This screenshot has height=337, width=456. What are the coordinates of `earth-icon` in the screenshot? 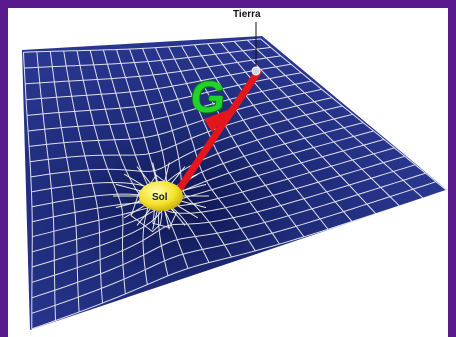 It's located at (256, 71).